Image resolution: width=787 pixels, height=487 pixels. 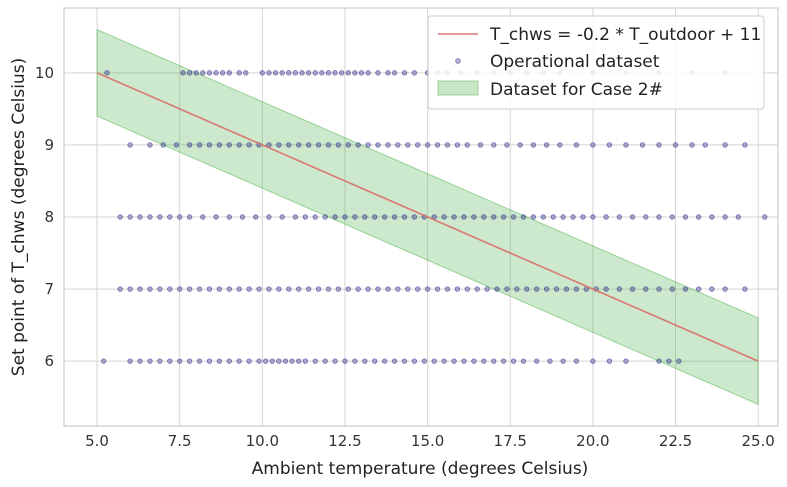 I want to click on x-tick-label: 15.0, so click(x=427, y=441).